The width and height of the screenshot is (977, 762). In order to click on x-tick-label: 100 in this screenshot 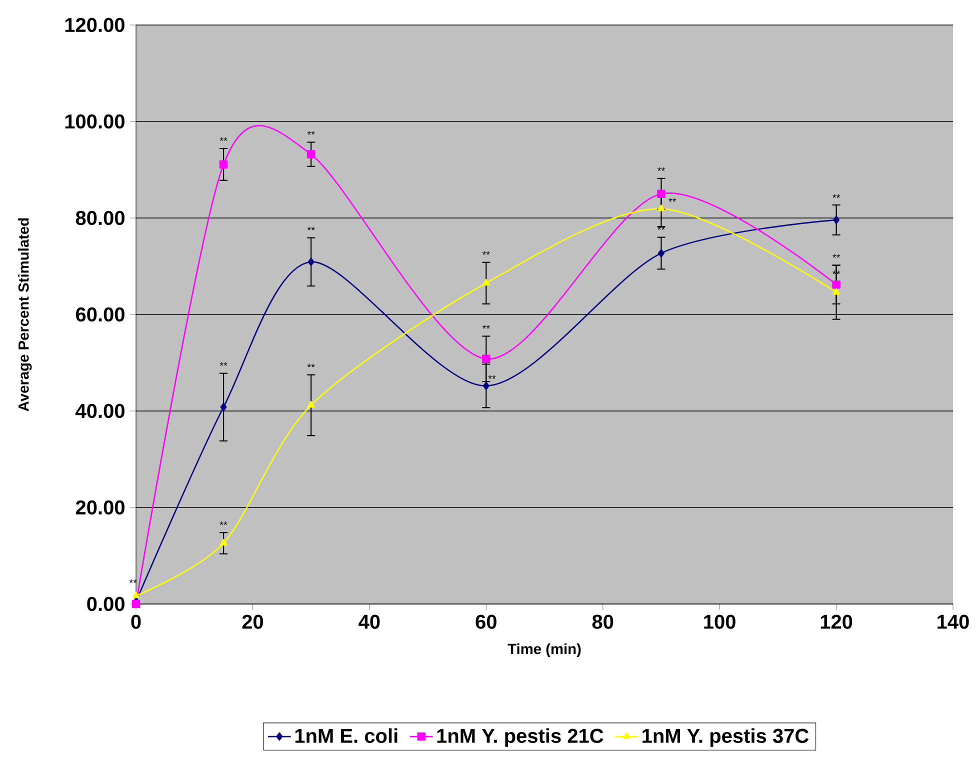, I will do `click(720, 621)`.